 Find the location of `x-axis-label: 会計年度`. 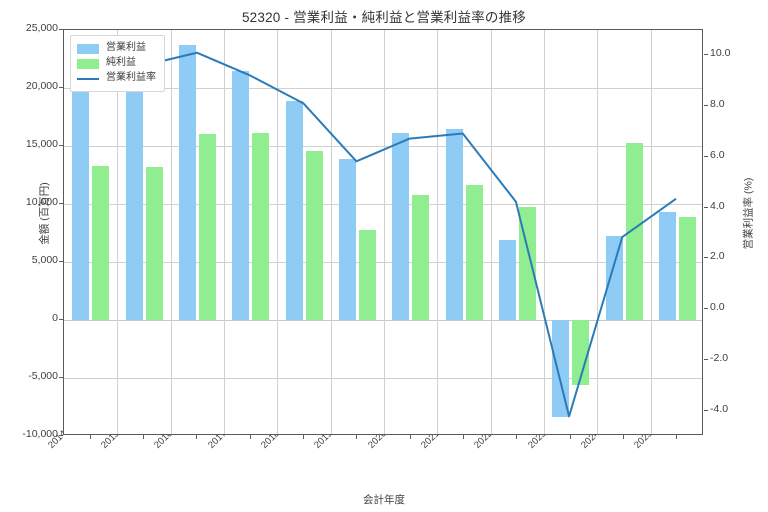

x-axis-label: 会計年度 is located at coordinates (384, 500).